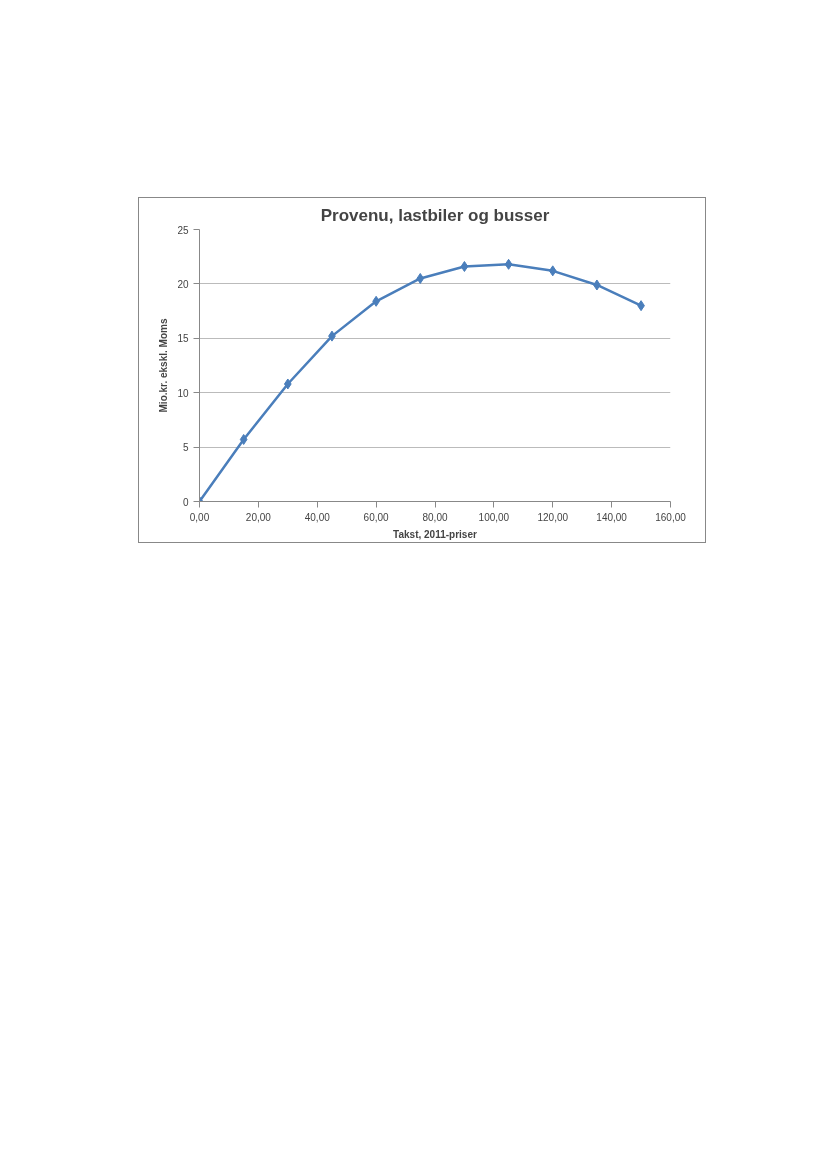 This screenshot has width=827, height=1169. What do you see at coordinates (553, 517) in the screenshot?
I see `x-tick-label: 120,00` at bounding box center [553, 517].